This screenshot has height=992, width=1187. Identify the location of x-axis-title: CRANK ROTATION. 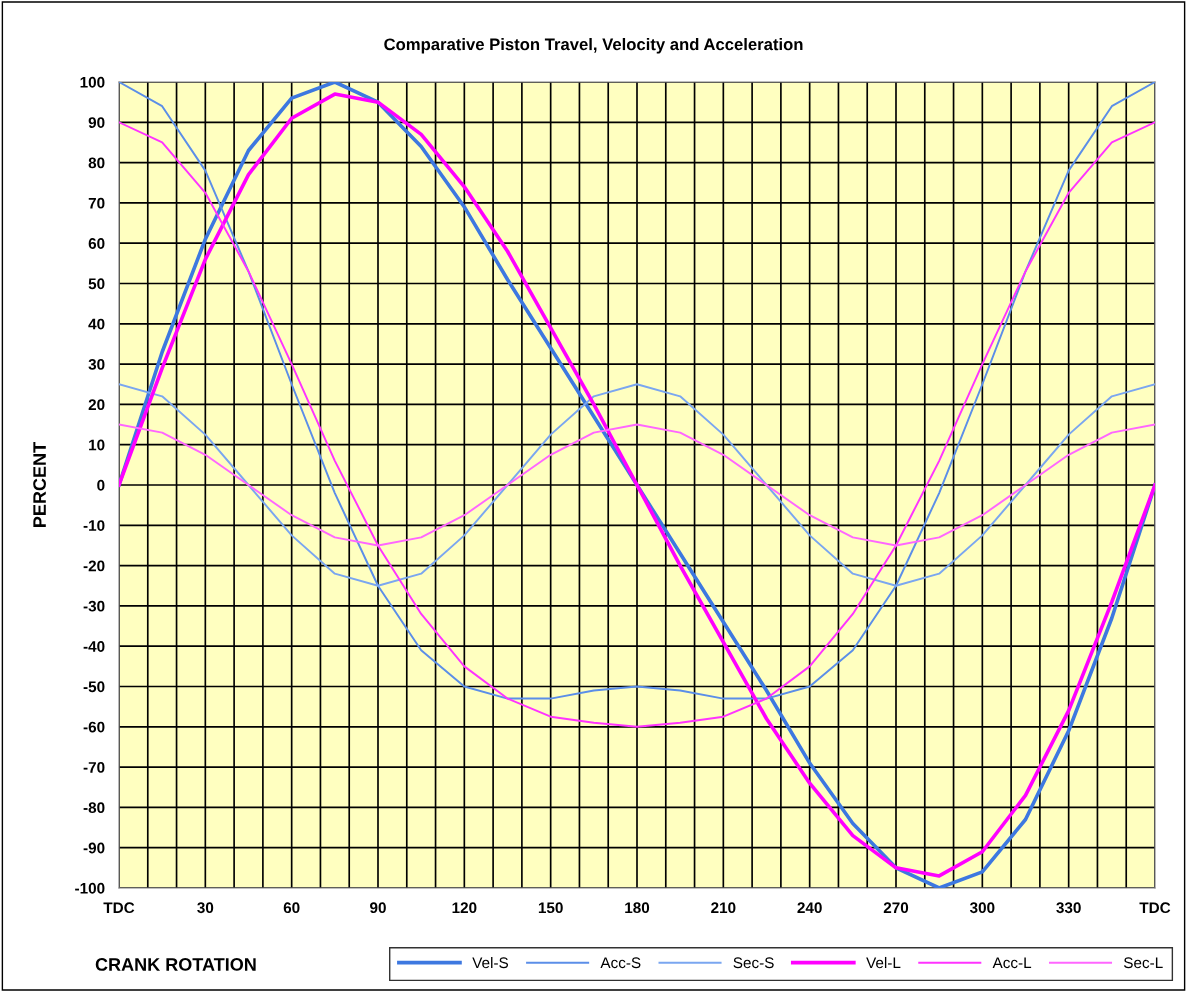
(175, 964).